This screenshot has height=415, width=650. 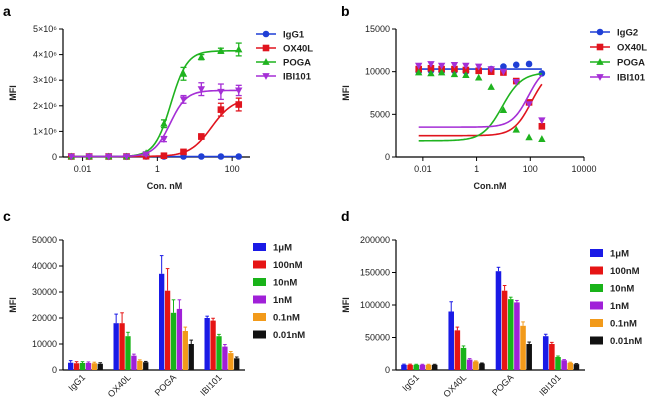 I want to click on legend-entry-0: 1μM, so click(x=609, y=254).